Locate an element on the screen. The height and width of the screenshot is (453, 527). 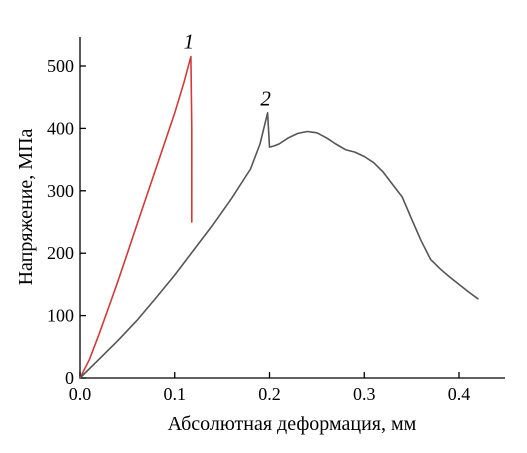
x-tick-label: 0.2 is located at coordinates (269, 394).